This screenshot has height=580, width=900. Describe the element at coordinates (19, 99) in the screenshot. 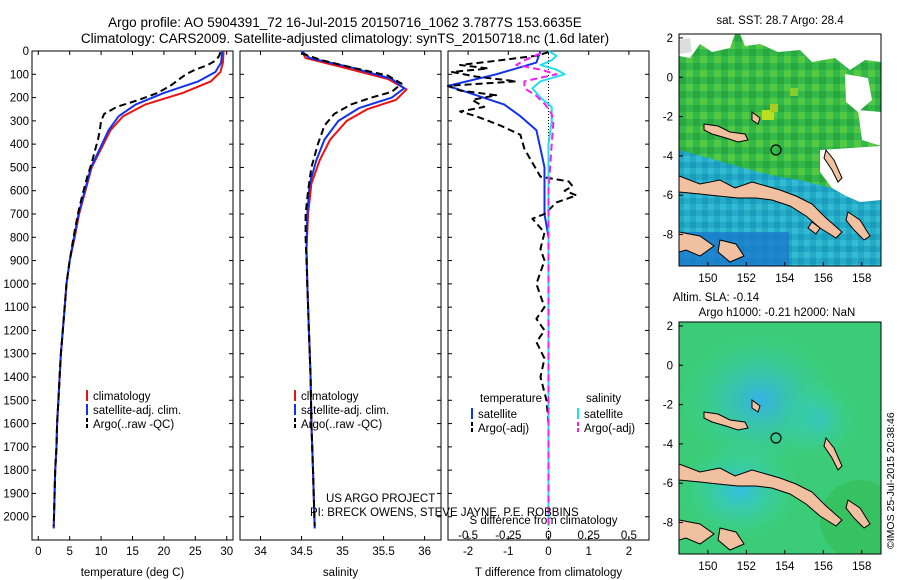

I see `depth-tick-label: 200` at that location.